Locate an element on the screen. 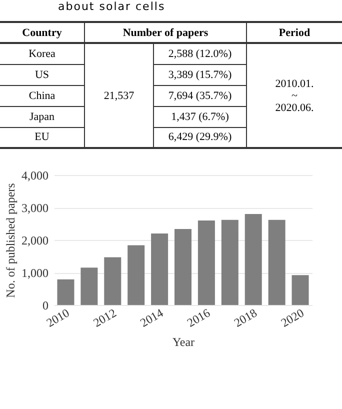 This screenshot has height=409, width=342. y-tick-label: 4,000 is located at coordinates (35, 175).